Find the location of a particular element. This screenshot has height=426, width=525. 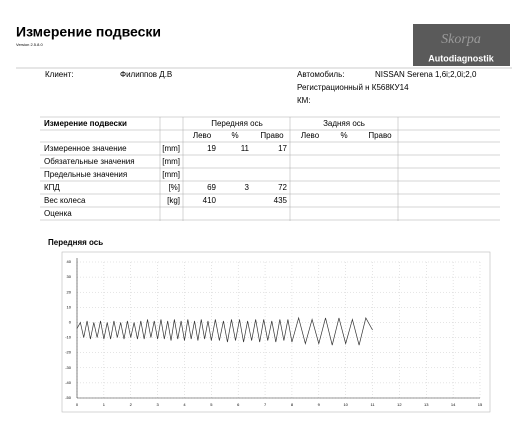

client: Филиппов Д.В is located at coordinates (146, 74).